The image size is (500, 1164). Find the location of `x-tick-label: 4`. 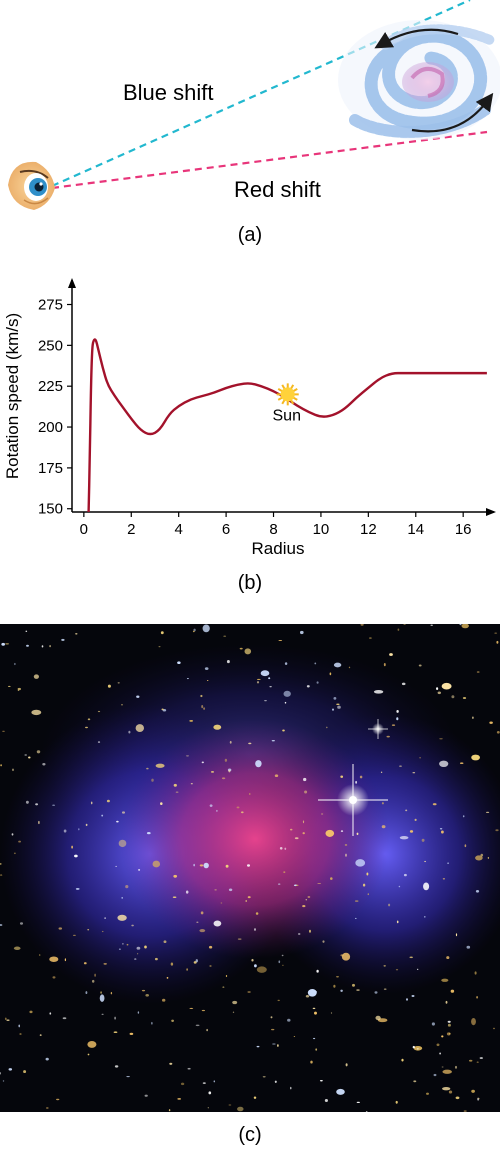

x-tick-label: 4 is located at coordinates (179, 529).